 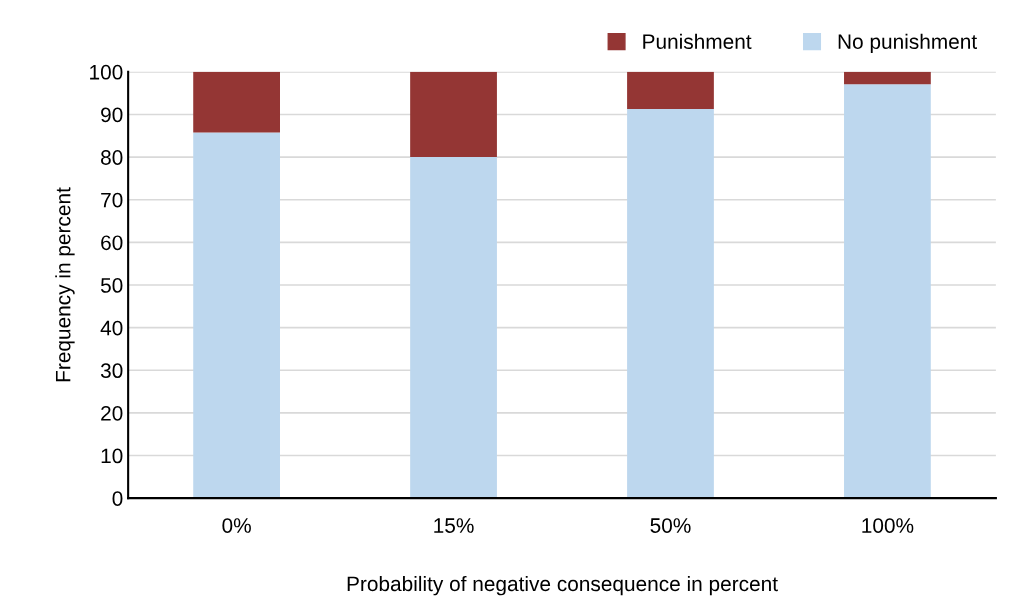 I want to click on y-tick-label: 70, so click(x=112, y=200).